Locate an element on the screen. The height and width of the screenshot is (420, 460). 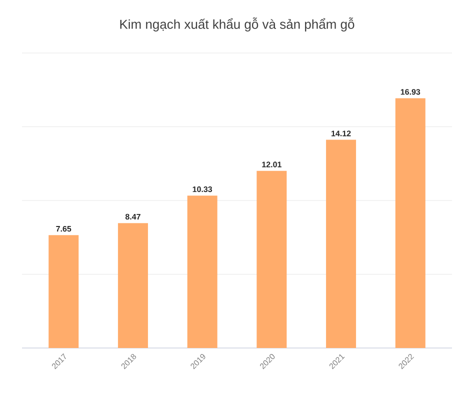
data-label: 16.93 is located at coordinates (410, 92).